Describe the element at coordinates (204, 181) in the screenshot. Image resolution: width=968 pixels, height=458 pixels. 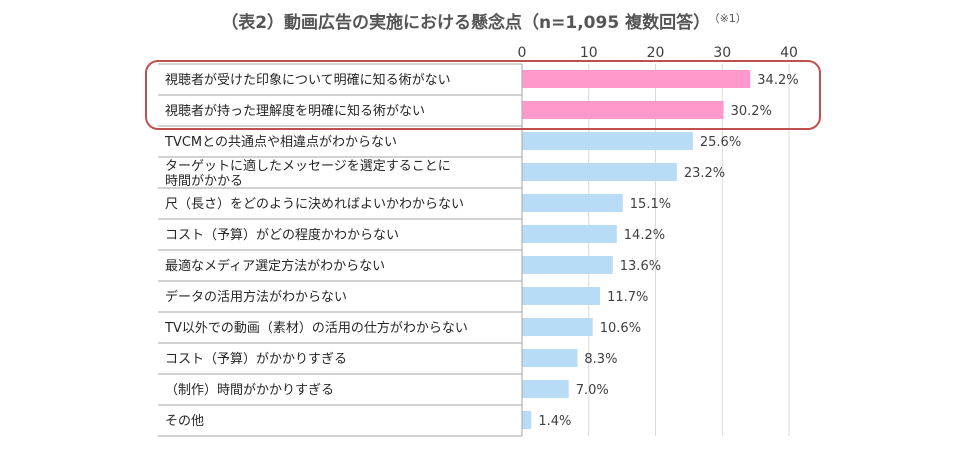
I see `category-label-line: 時間がかかる` at that location.